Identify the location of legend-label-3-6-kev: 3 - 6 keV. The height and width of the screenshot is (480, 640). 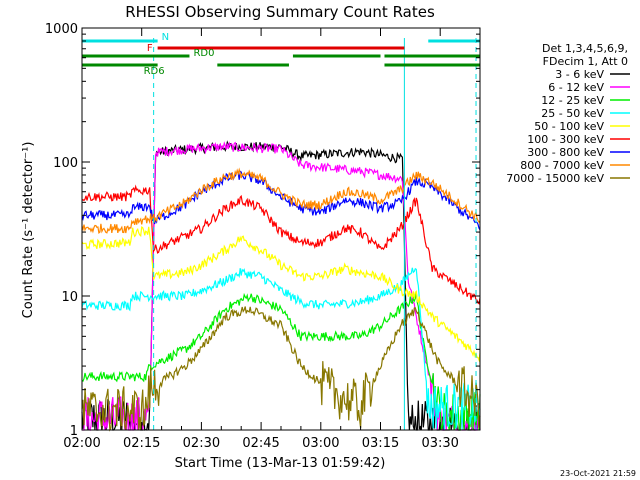
(579, 74).